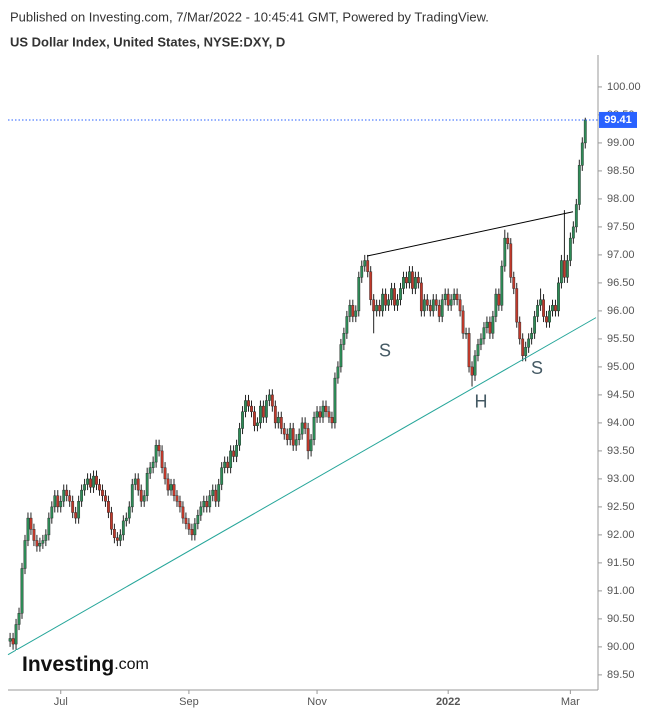 This screenshot has width=654, height=712. What do you see at coordinates (621, 591) in the screenshot?
I see `y-tick-label: 91.00` at bounding box center [621, 591].